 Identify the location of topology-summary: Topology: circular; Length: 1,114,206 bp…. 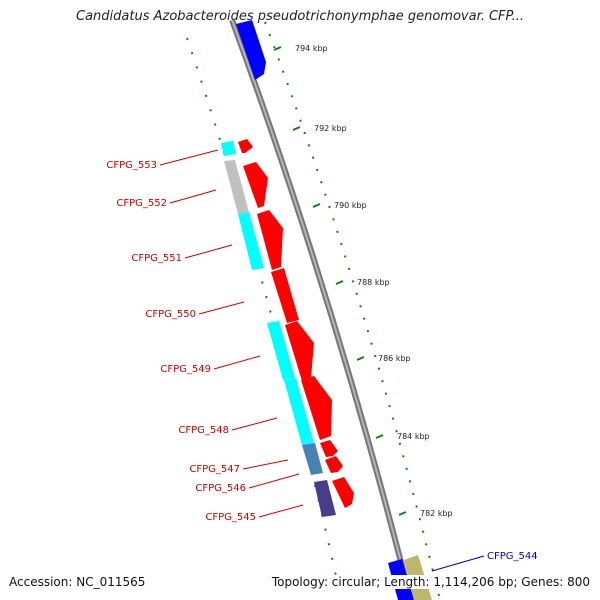
(430, 582).